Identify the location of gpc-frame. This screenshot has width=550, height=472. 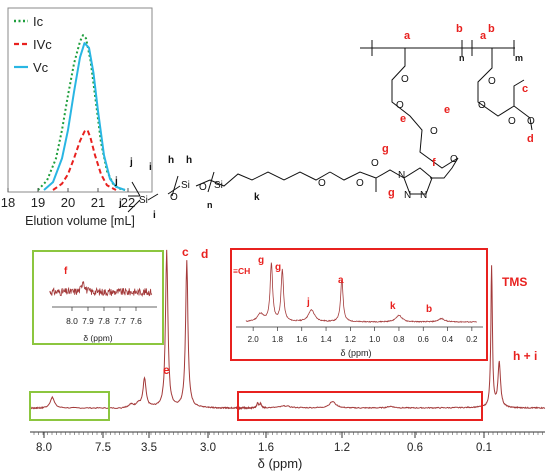
(80, 100).